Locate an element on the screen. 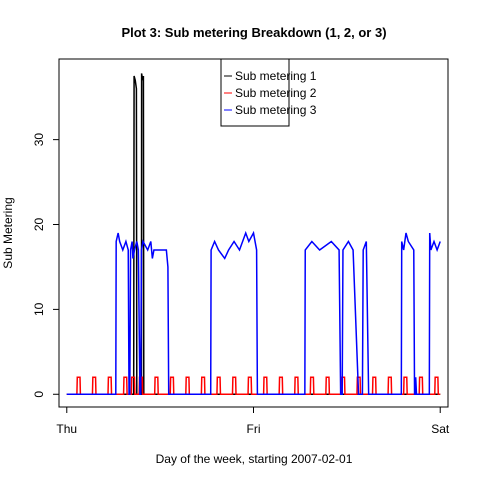 The image size is (480, 480). x-tick-label-thu: Thu is located at coordinates (66, 429).